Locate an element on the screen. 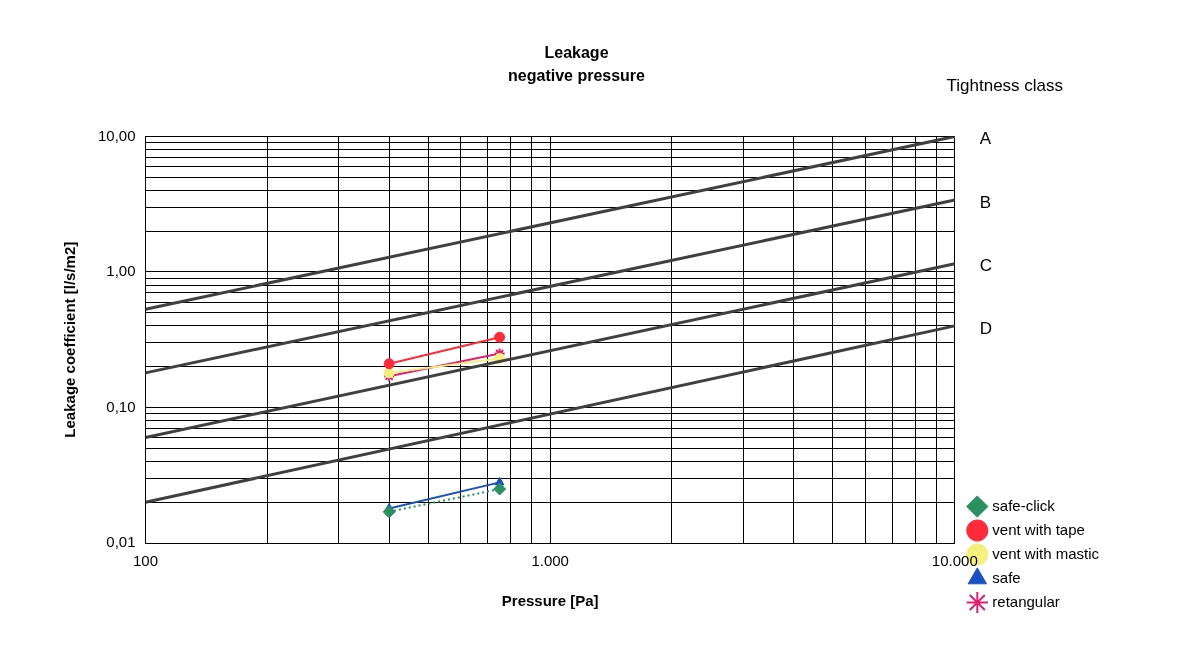 The image size is (1183, 659). series-label: A is located at coordinates (985, 139).